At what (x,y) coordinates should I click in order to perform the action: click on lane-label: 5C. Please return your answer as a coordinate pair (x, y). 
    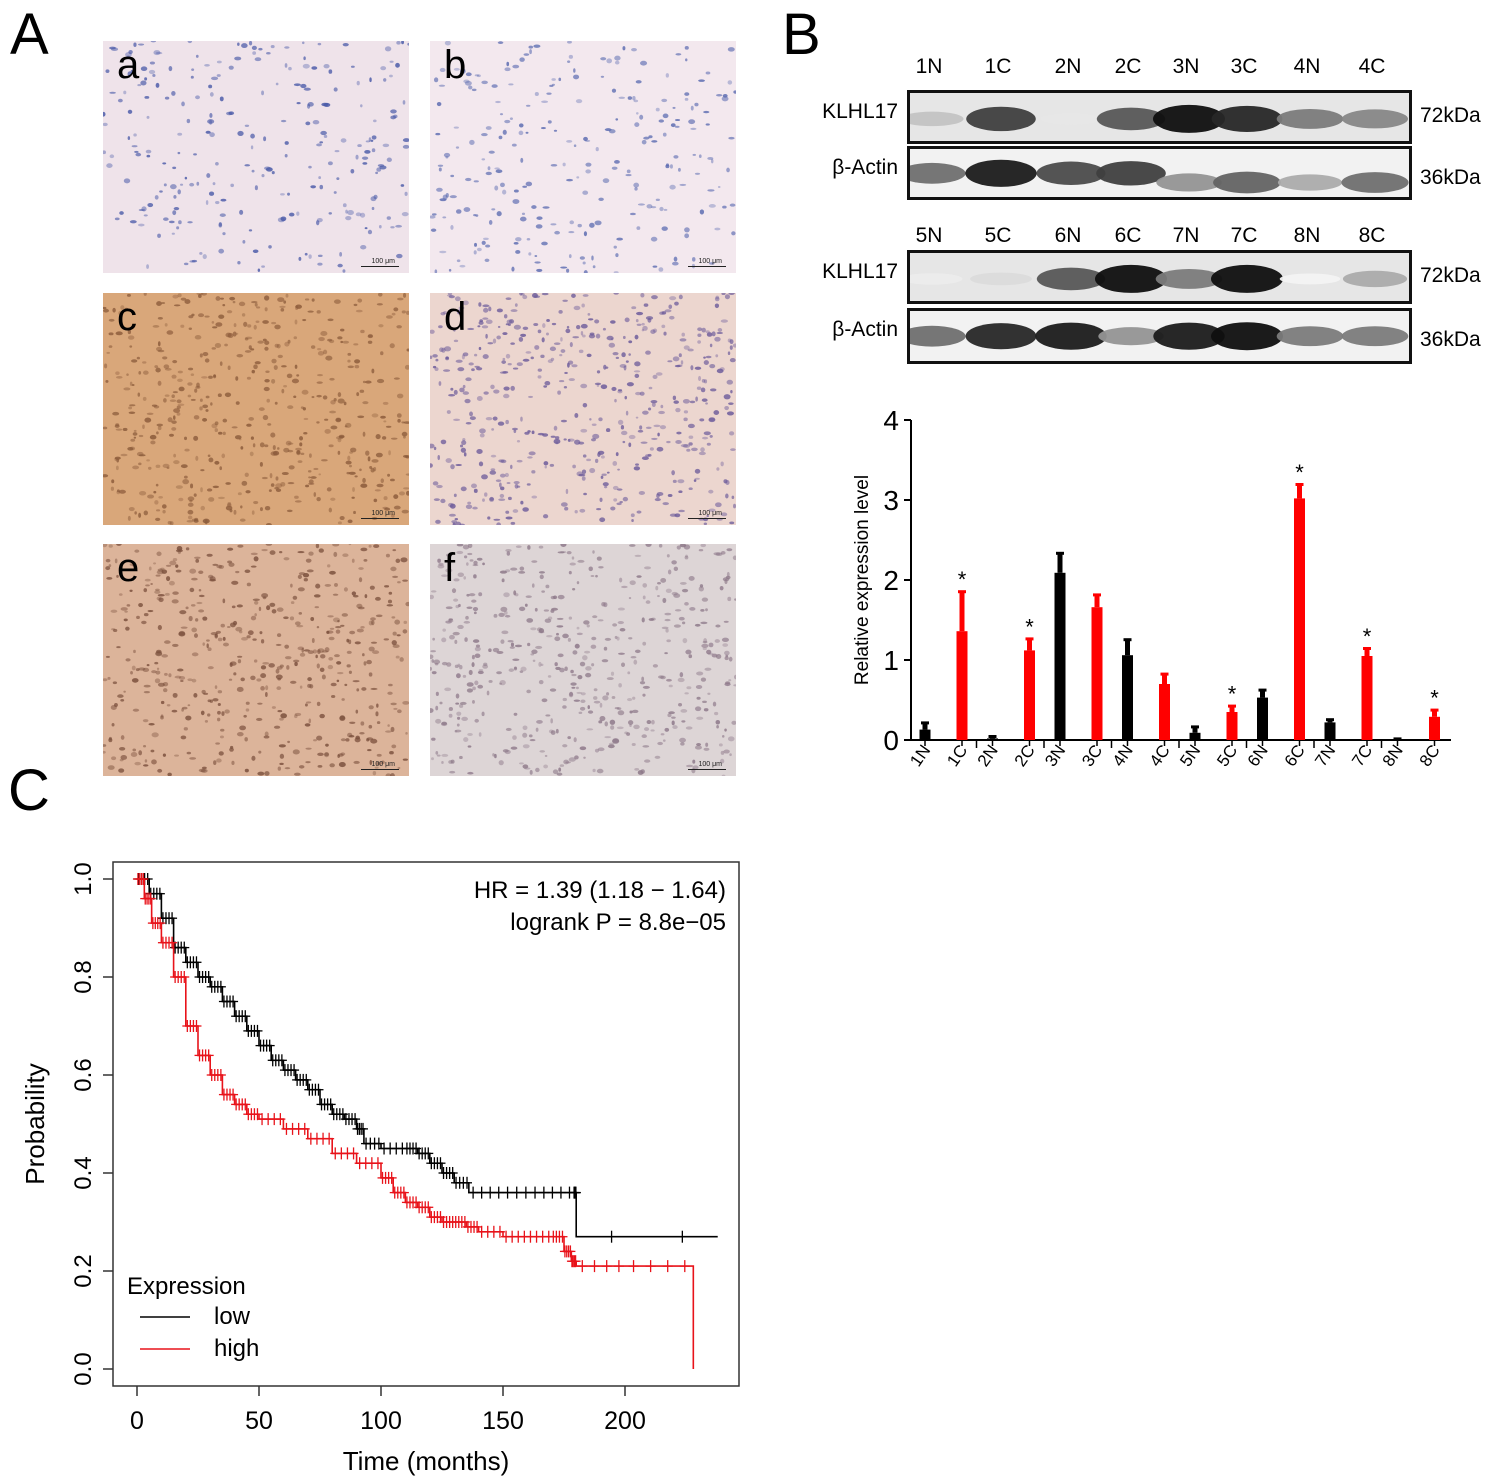
    Looking at the image, I should click on (998, 235).